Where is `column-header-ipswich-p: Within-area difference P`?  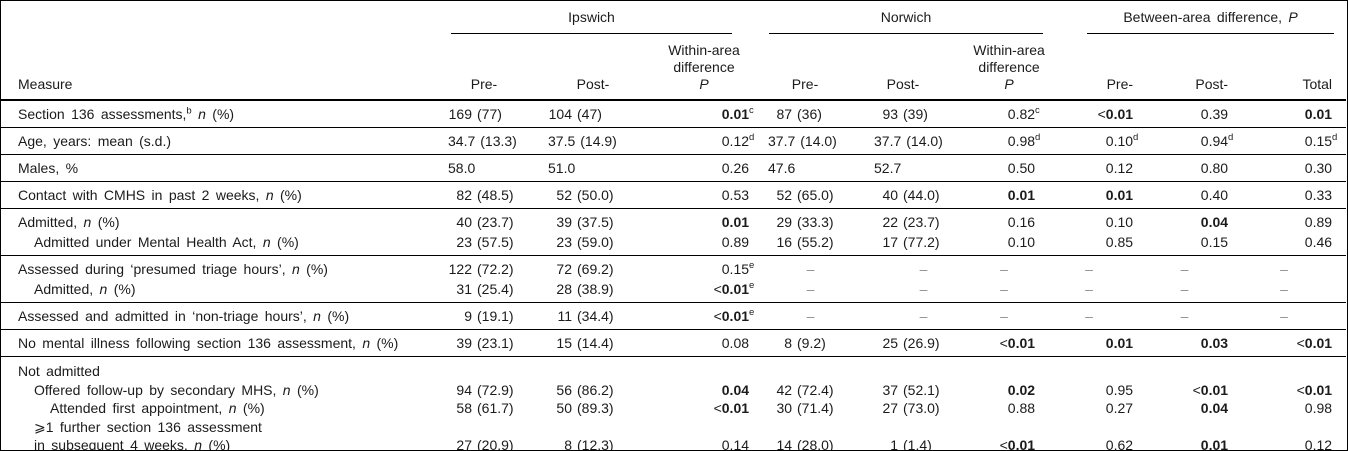 column-header-ipswich-p: Within-area difference P is located at coordinates (704, 67).